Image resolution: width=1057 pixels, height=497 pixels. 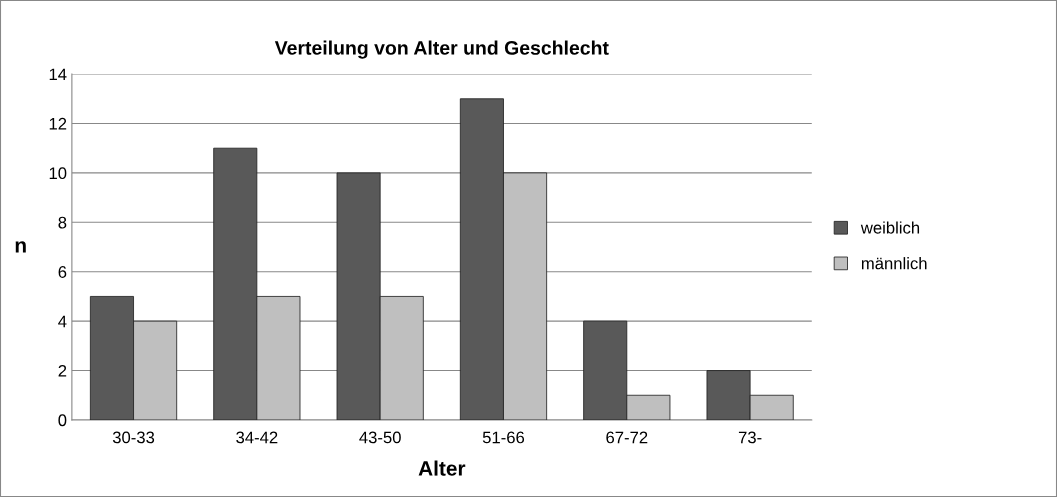 I want to click on x-tick-label: 34-42, so click(x=257, y=437).